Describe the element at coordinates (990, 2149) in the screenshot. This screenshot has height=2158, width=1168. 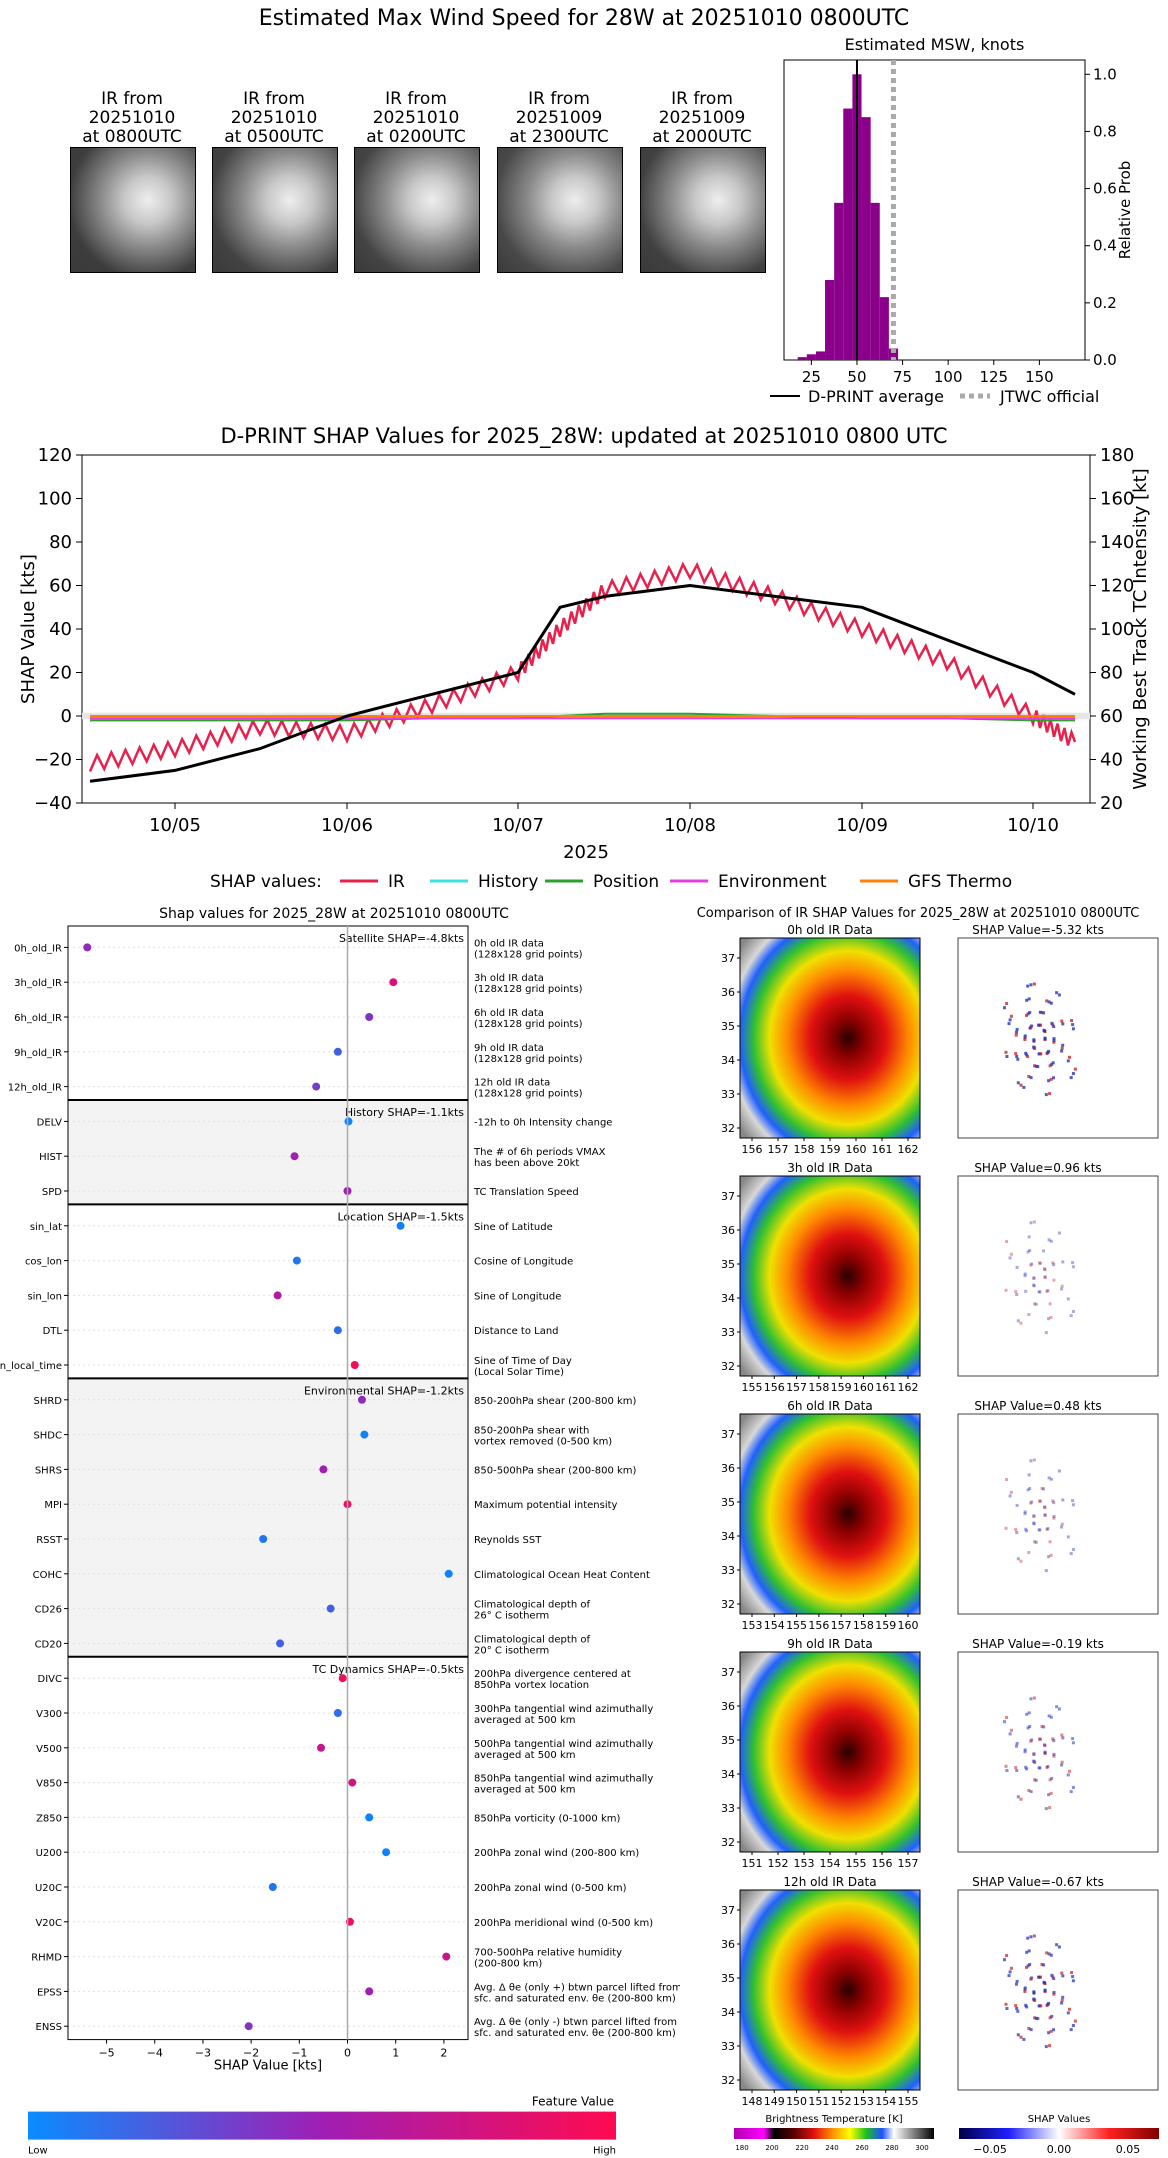
I see `shap-colorbar-tick: −0.05` at that location.